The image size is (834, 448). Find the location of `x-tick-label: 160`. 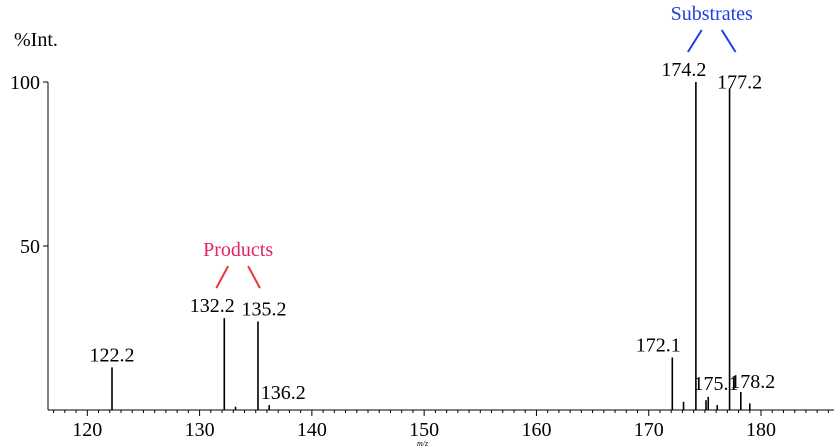

x-tick-label: 160 is located at coordinates (536, 430).